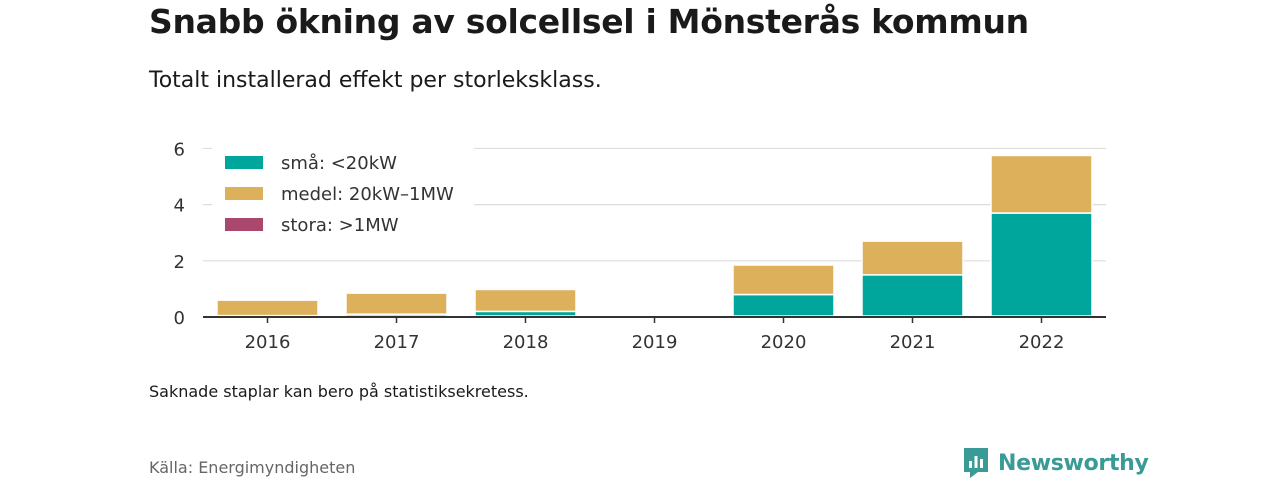  Describe the element at coordinates (179, 262) in the screenshot. I see `y-tick-label: 2` at that location.